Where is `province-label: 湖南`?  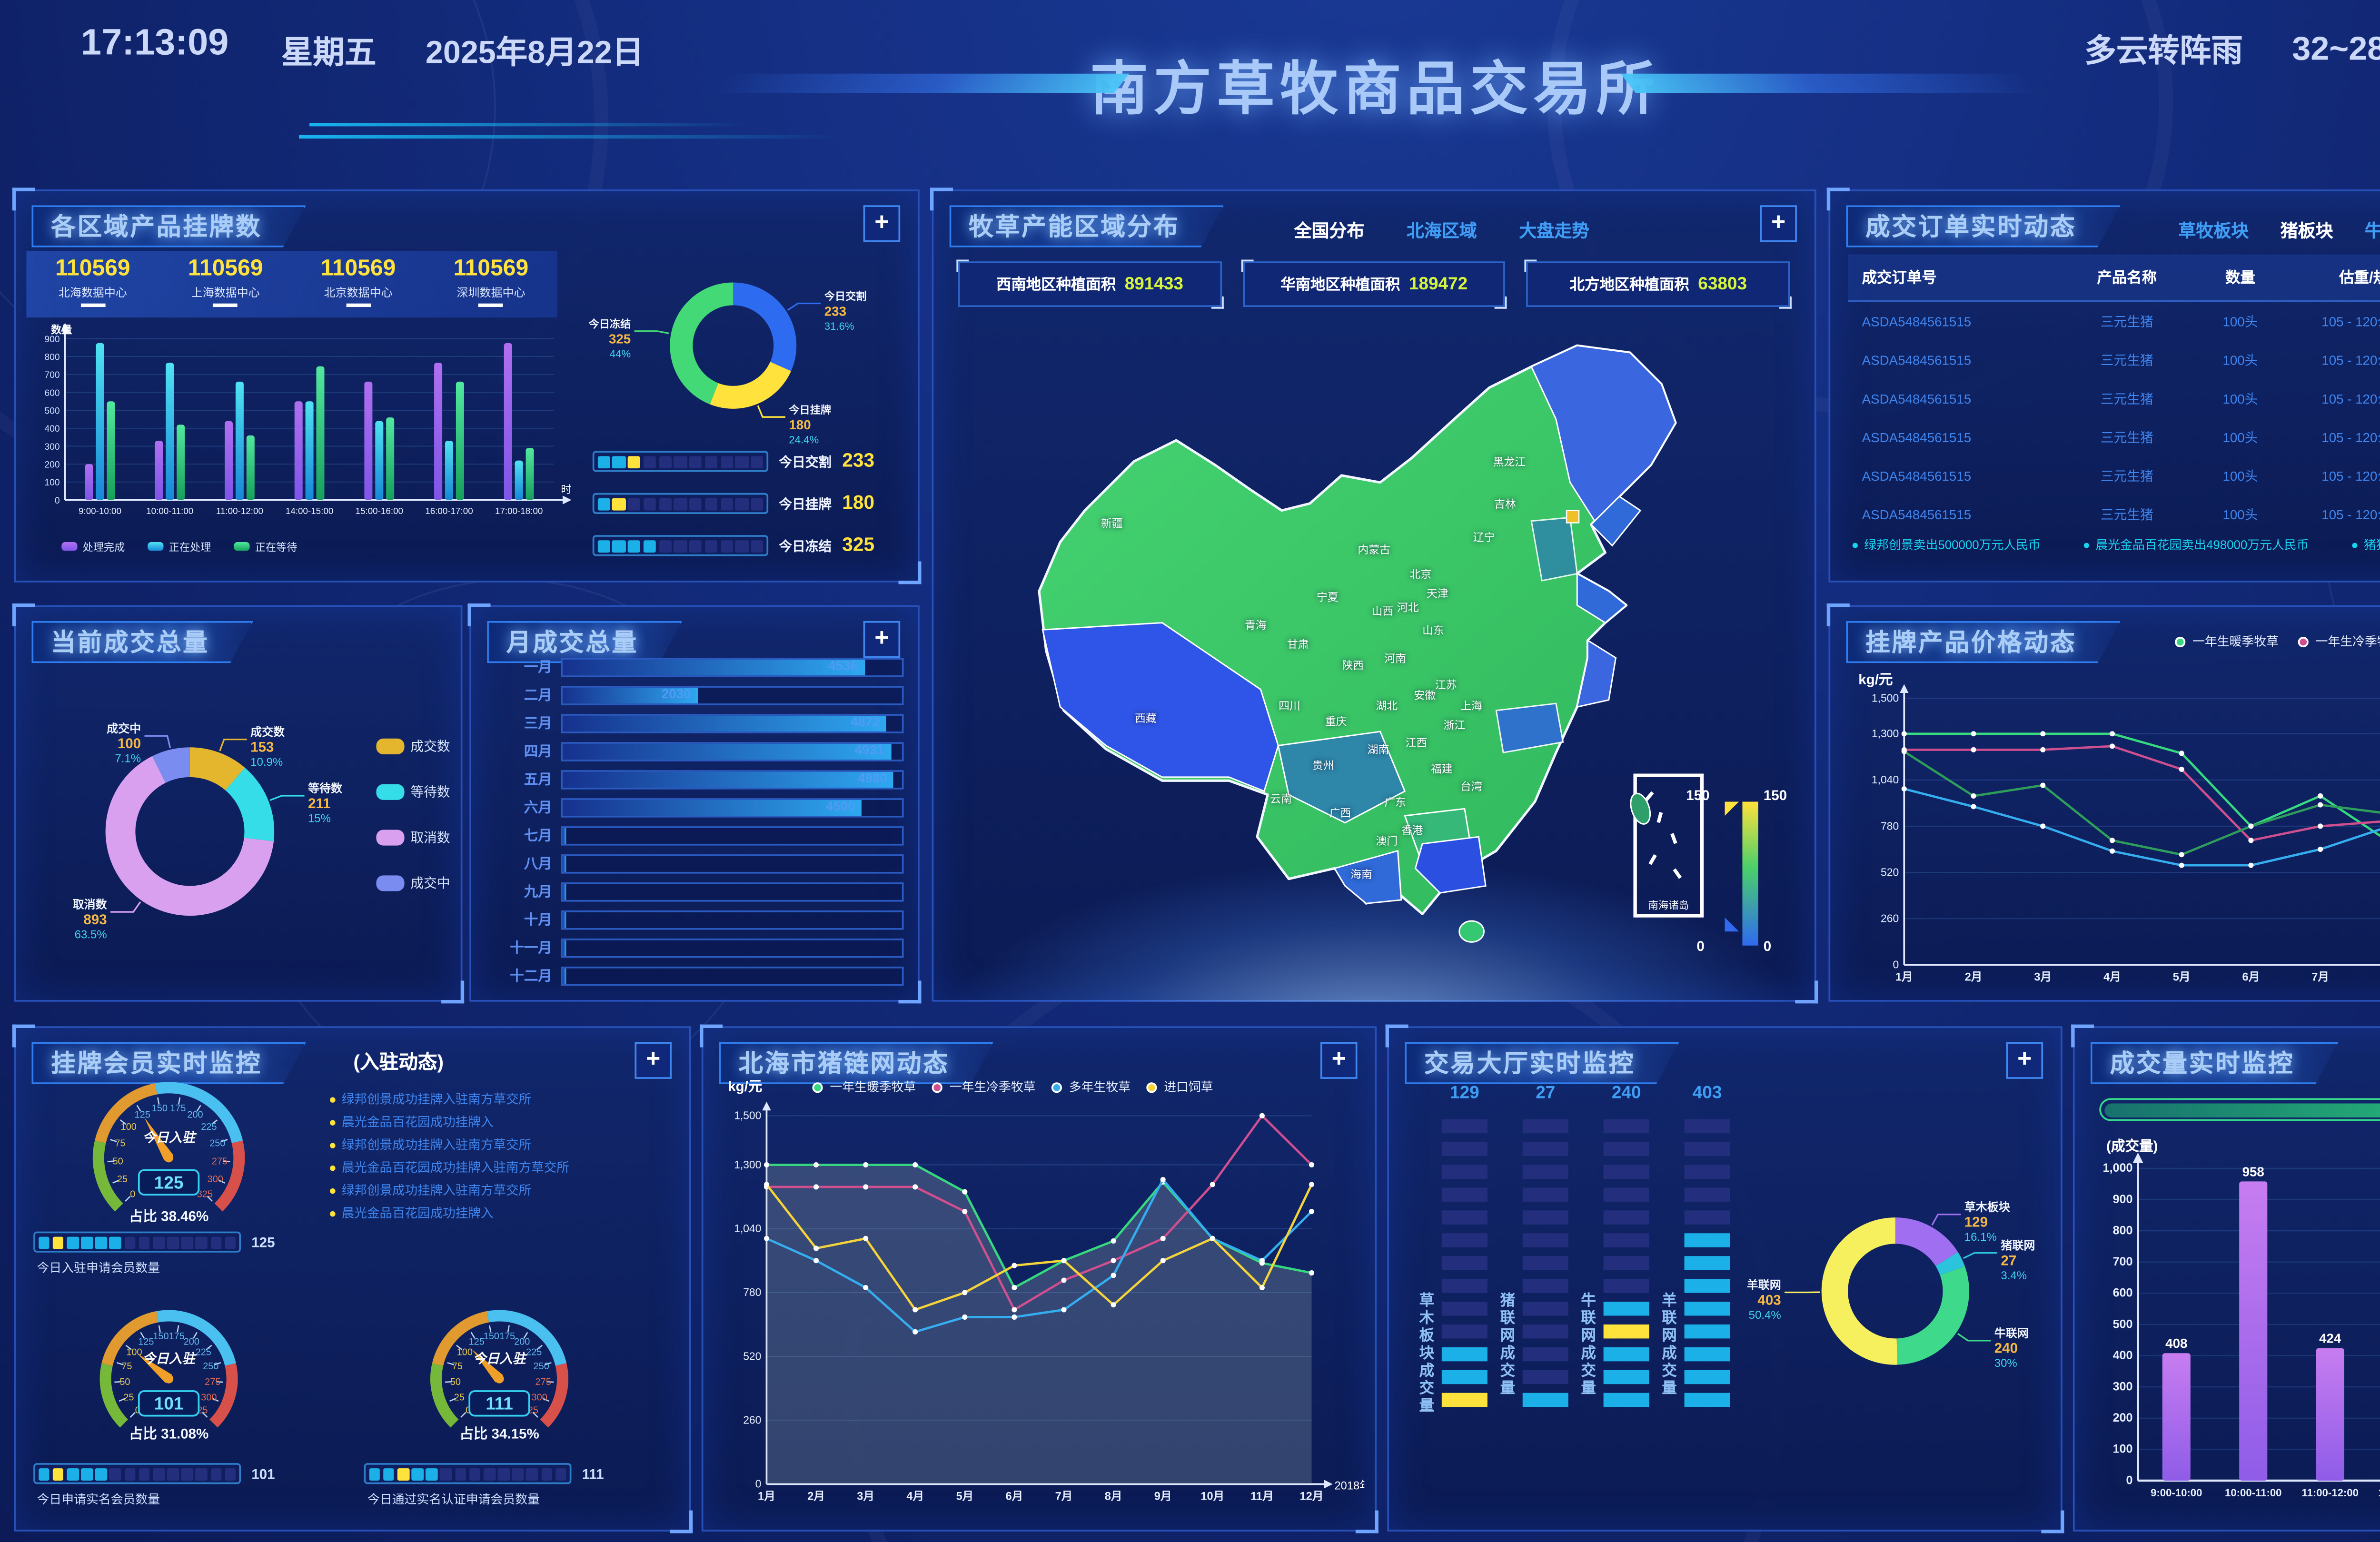
province-label: 湖南 is located at coordinates (1378, 751).